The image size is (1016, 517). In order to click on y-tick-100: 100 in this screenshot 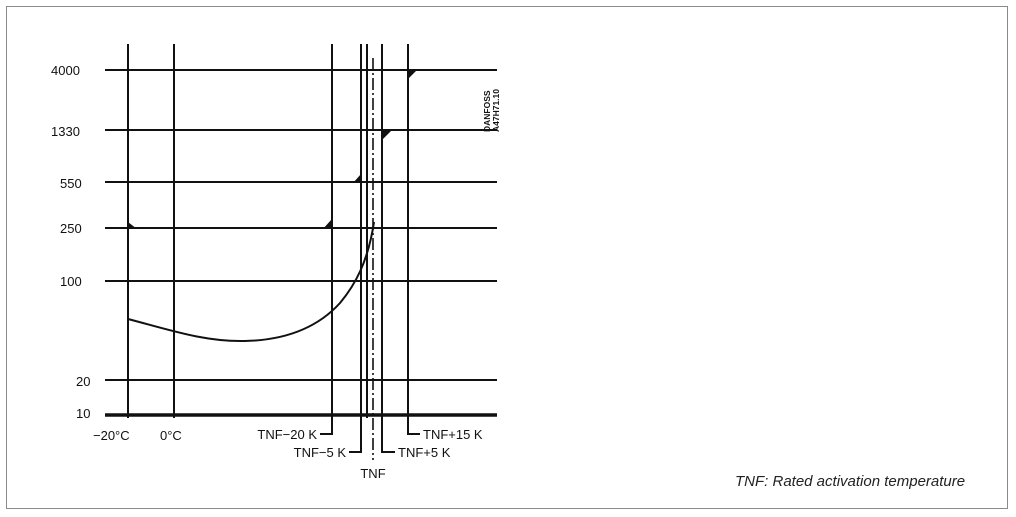, I will do `click(71, 281)`.